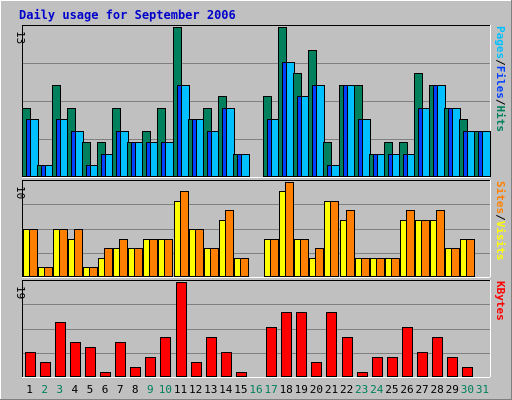 This screenshot has width=512, height=400. I want to click on x-tick-label-day-21: 21, so click(331, 389).